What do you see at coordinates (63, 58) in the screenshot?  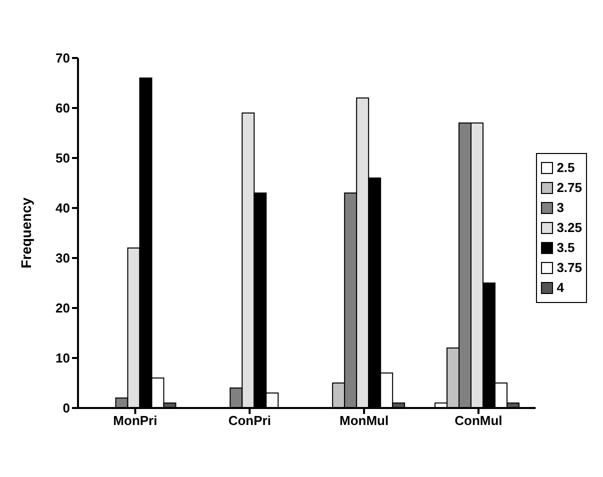 I see `y-tick-label: 70` at bounding box center [63, 58].